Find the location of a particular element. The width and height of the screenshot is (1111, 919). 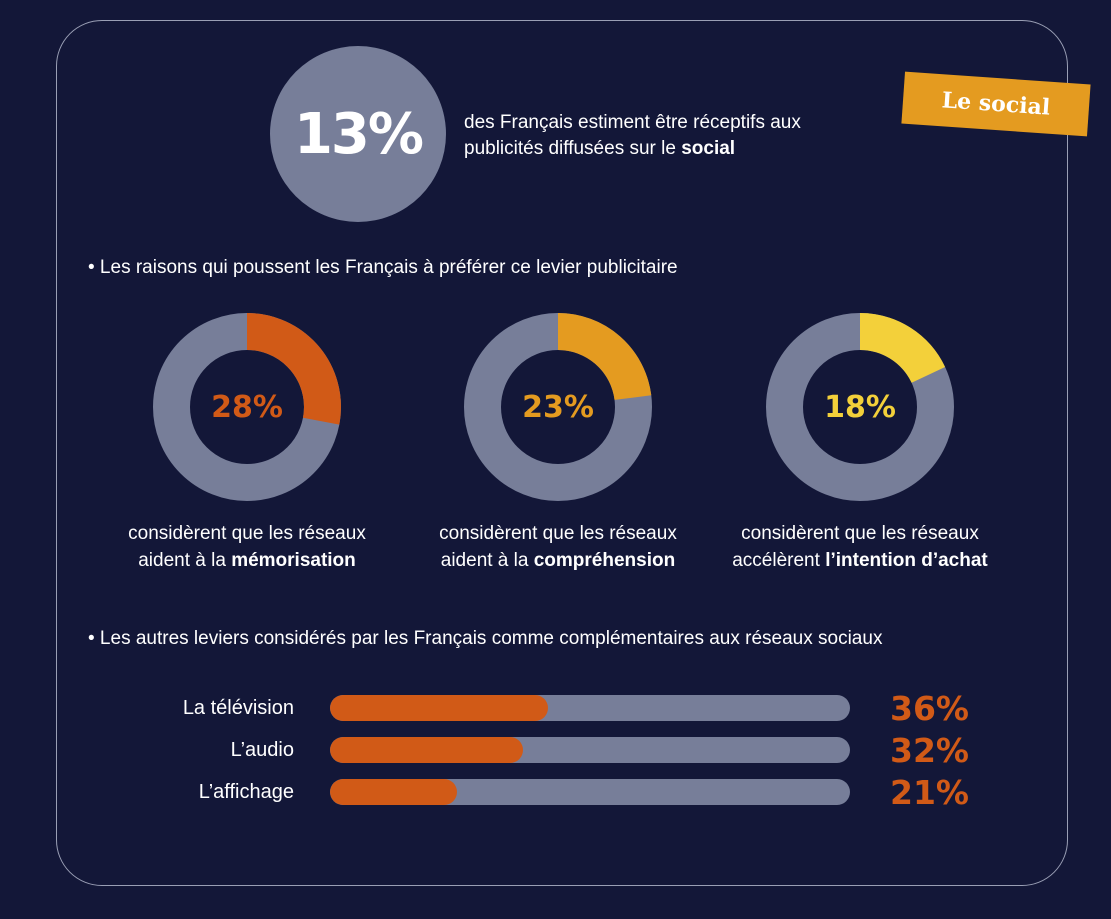

big-stat-value: 13% is located at coordinates (358, 134).